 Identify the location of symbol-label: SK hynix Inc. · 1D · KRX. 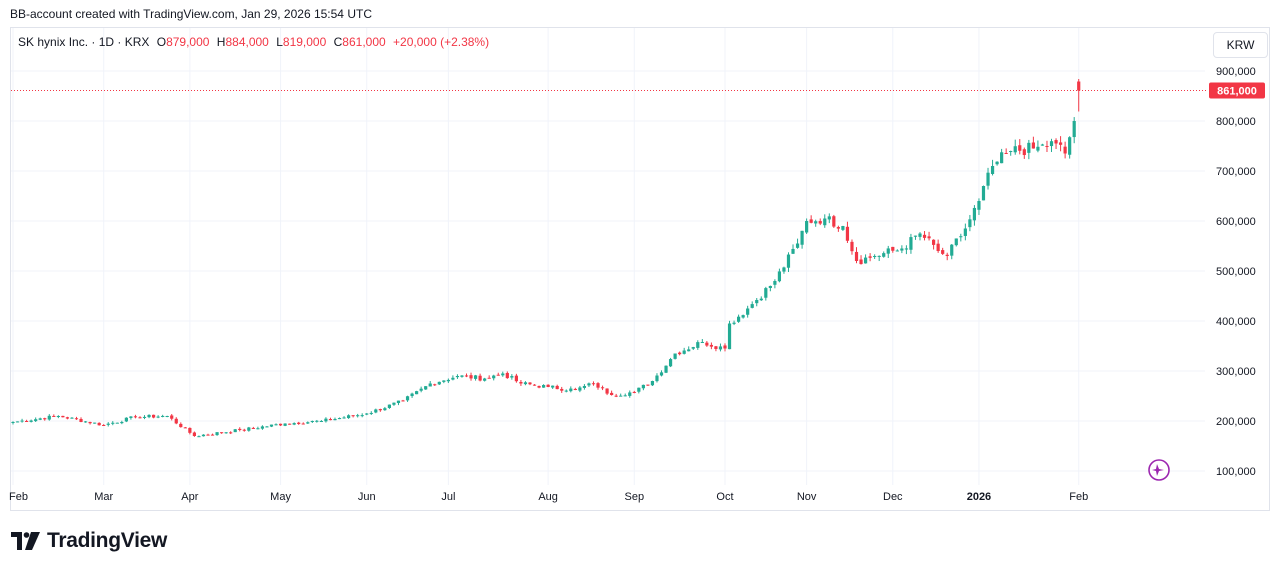
(84, 42).